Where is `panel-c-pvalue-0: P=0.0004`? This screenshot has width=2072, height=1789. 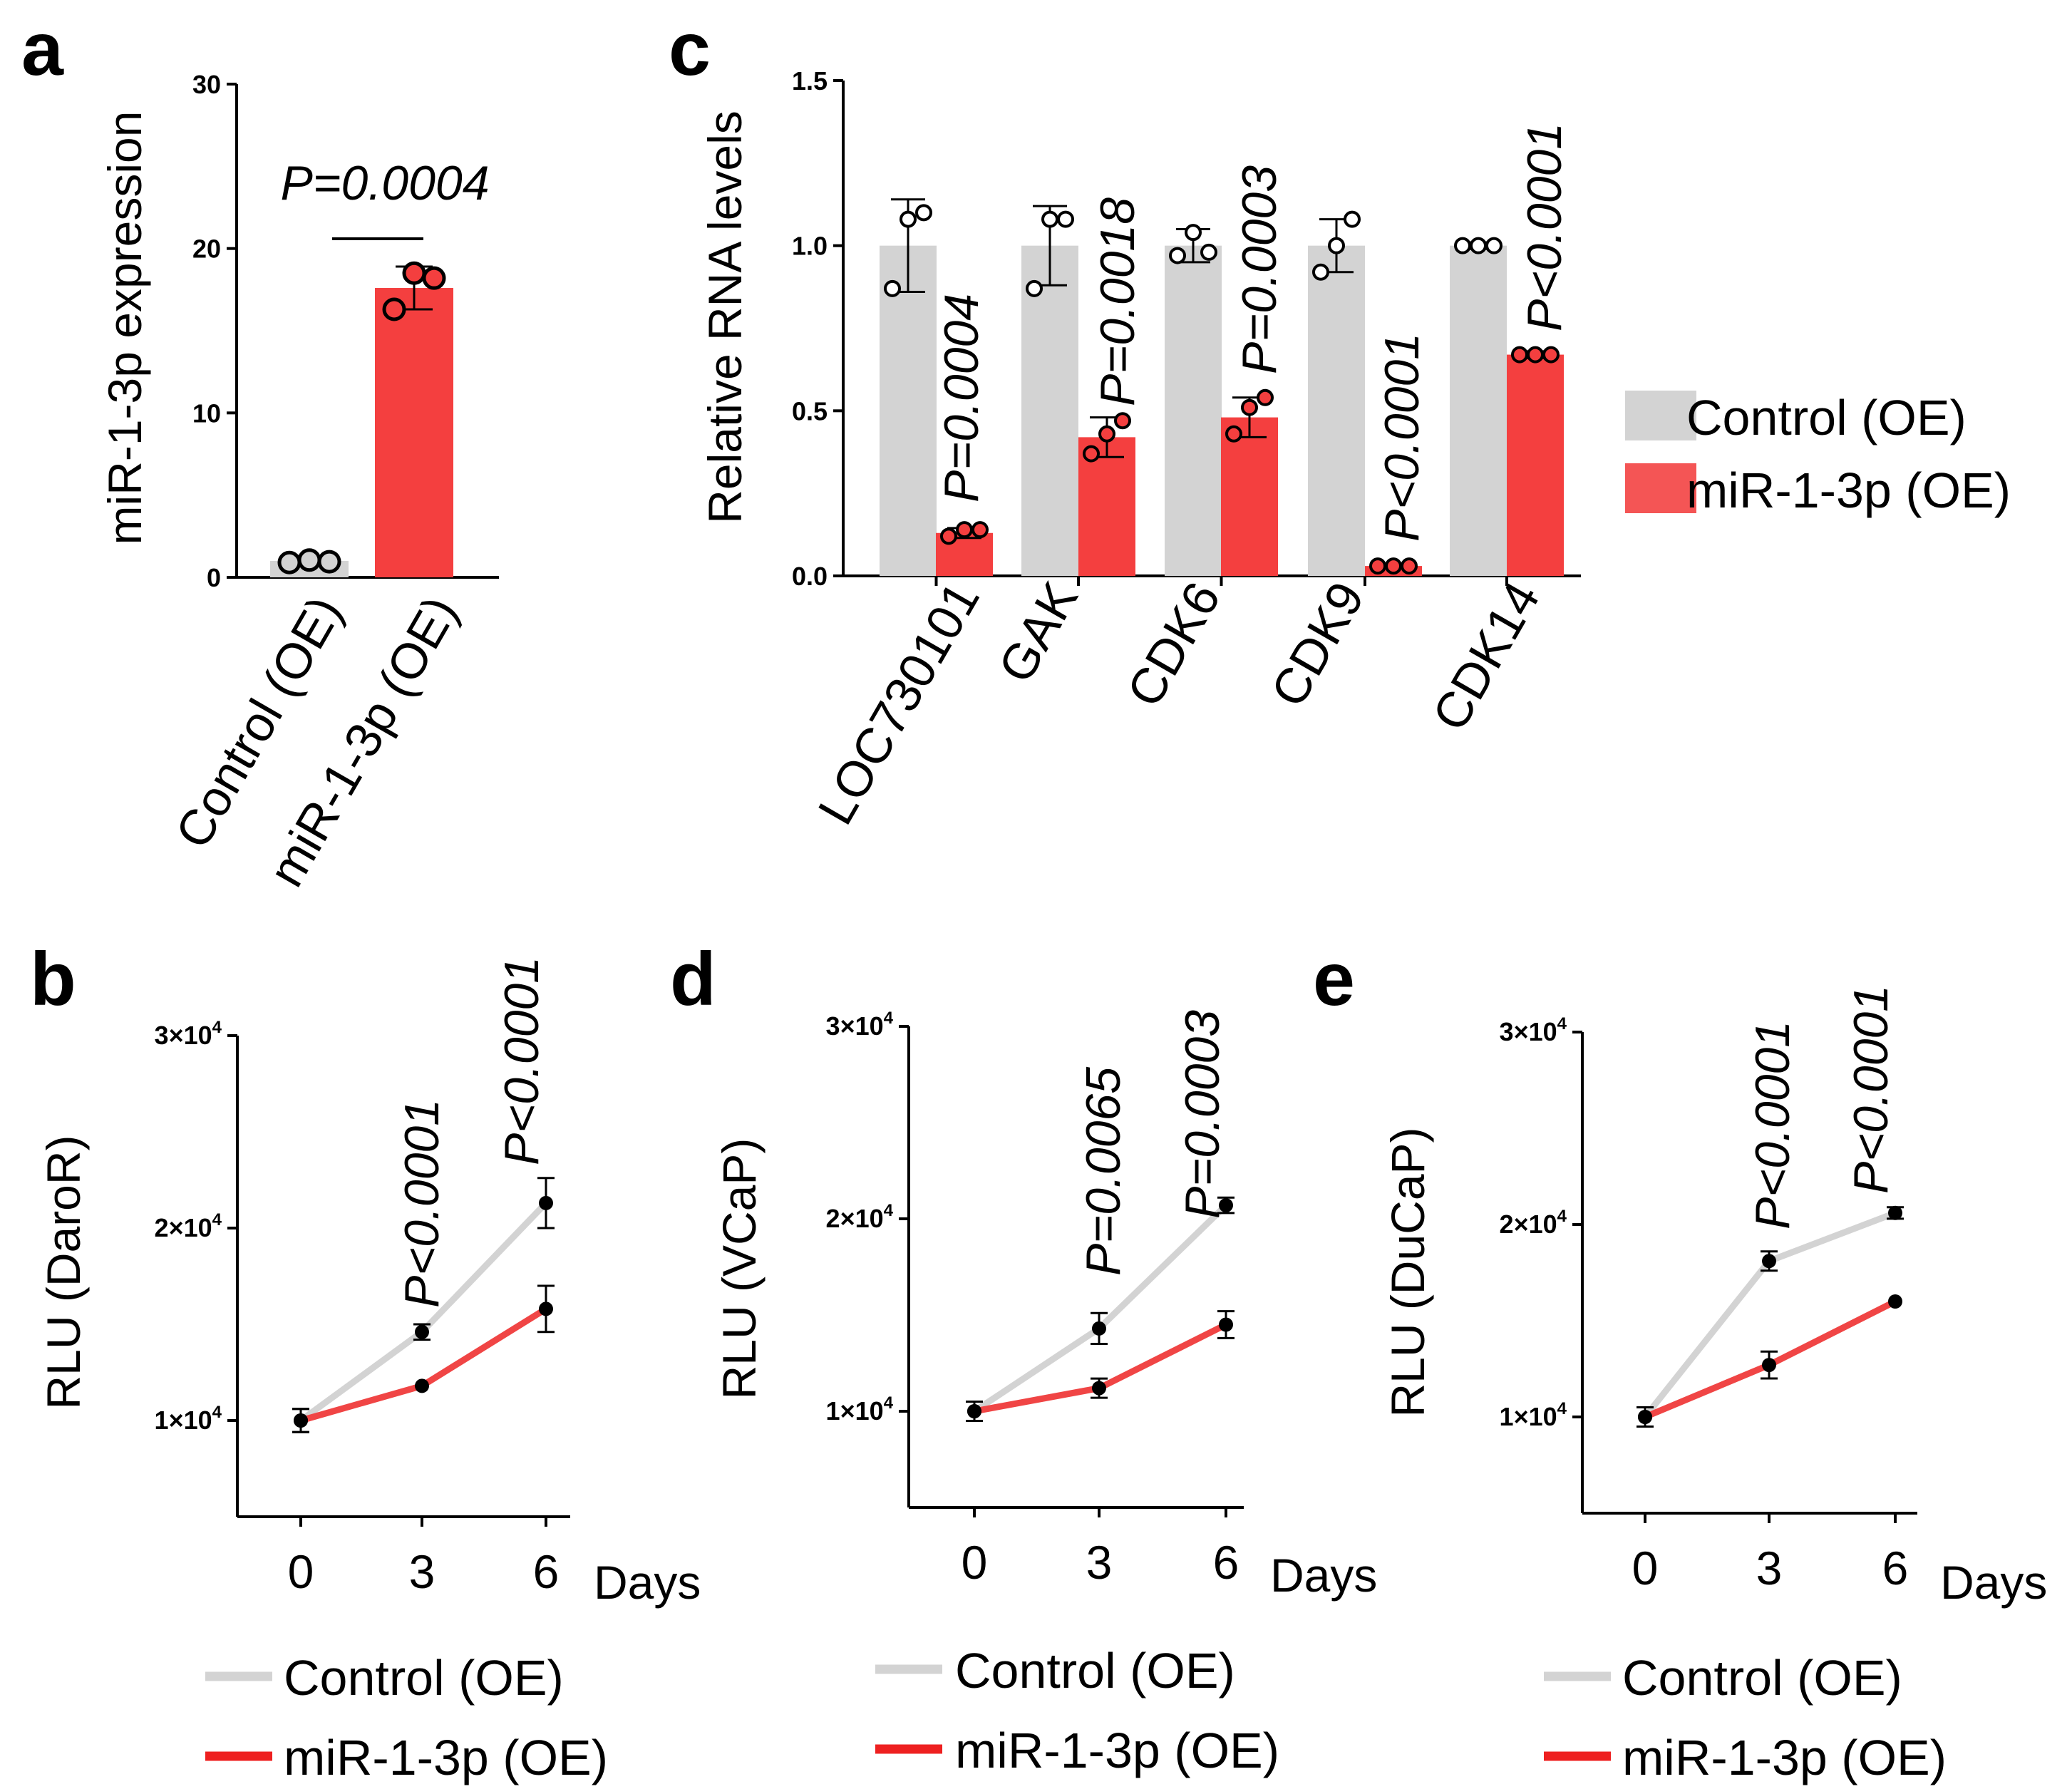
panel-c-pvalue-0: P=0.0004 is located at coordinates (962, 398).